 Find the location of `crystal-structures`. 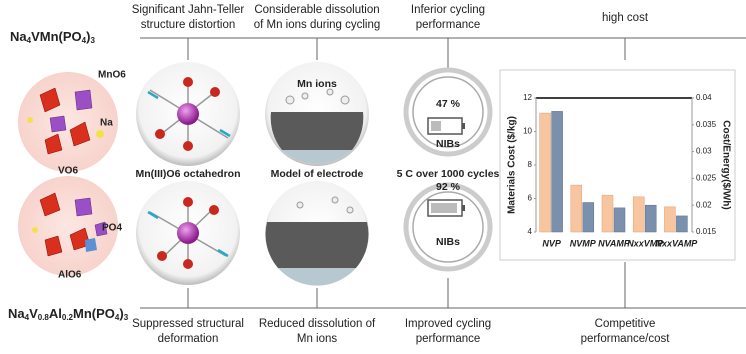

crystal-structures is located at coordinates (68, 174).